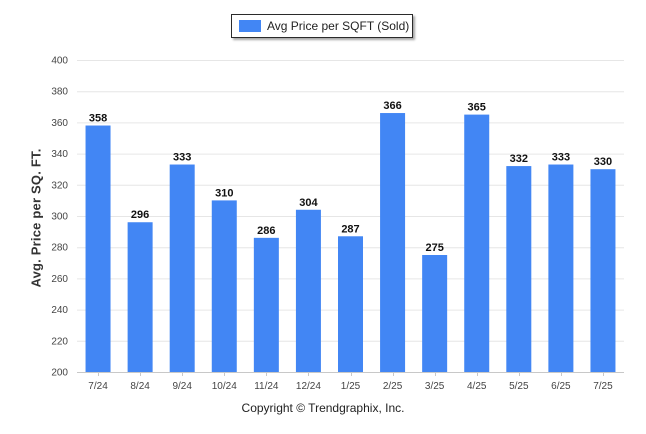 This screenshot has width=646, height=434. What do you see at coordinates (477, 386) in the screenshot?
I see `x-tick-label: 4/25` at bounding box center [477, 386].